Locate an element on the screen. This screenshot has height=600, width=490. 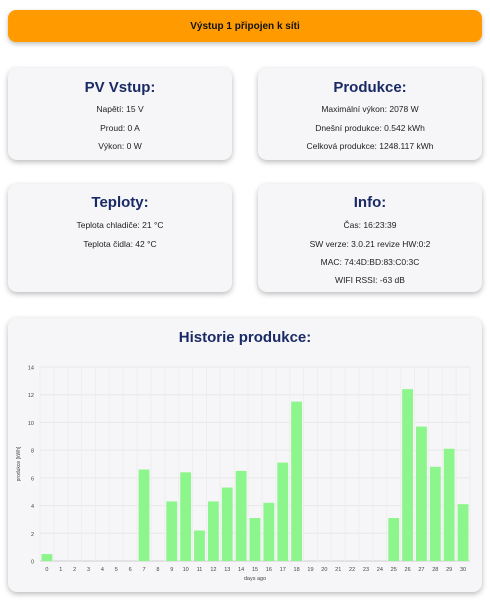
production-max-power: Maximální výkon: 2078 W is located at coordinates (370, 109).